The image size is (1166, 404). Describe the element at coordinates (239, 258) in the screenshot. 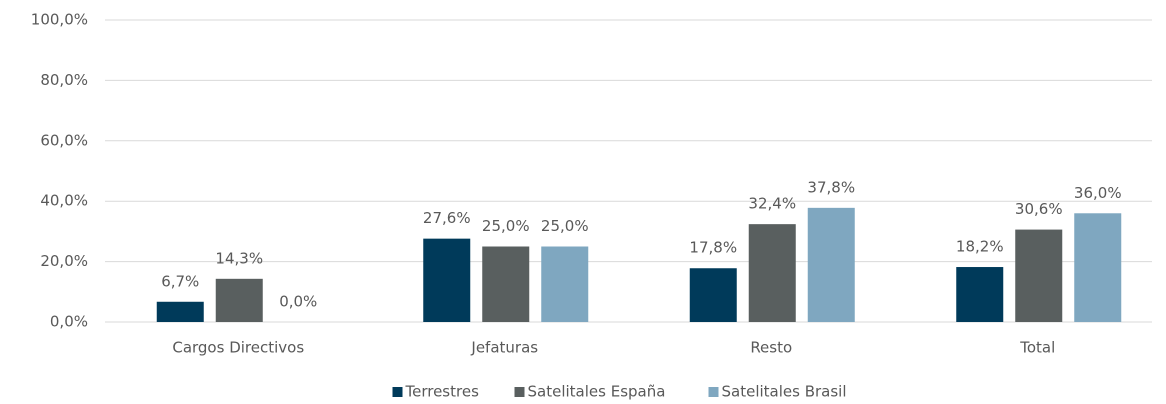

I see `value-label: 14,3%` at that location.